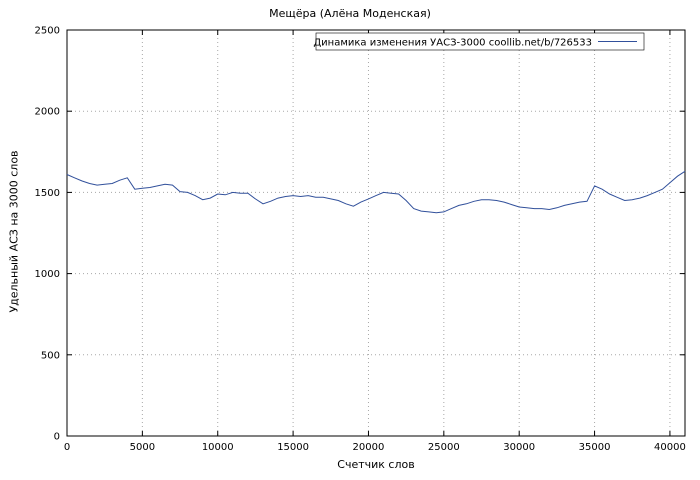 Image resolution: width=700 pixels, height=480 pixels. What do you see at coordinates (670, 447) in the screenshot?
I see `x-tick-label: 40000` at bounding box center [670, 447].